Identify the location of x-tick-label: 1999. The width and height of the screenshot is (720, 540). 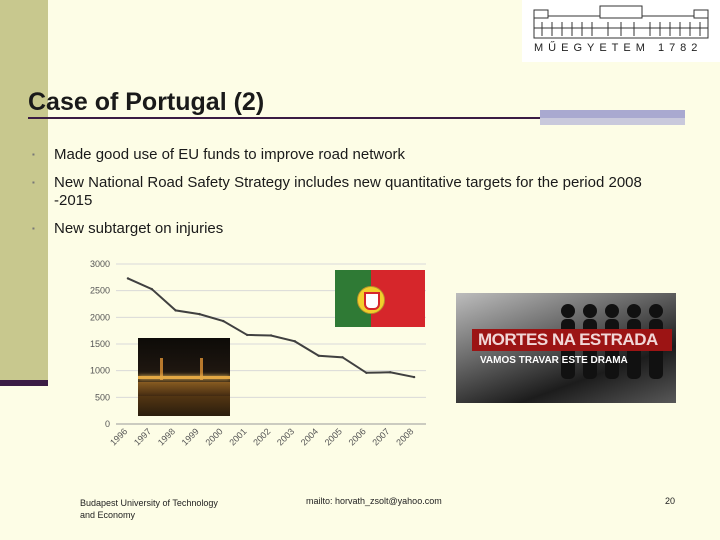
(190, 436).